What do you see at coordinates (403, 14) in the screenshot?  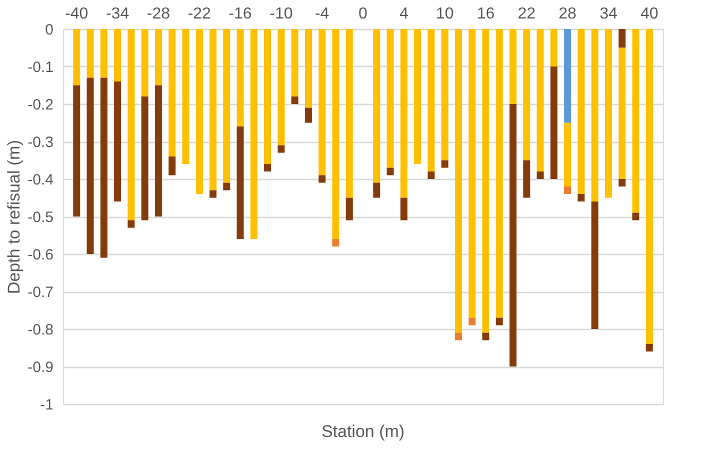 I see `x-tick-label: 4` at bounding box center [403, 14].